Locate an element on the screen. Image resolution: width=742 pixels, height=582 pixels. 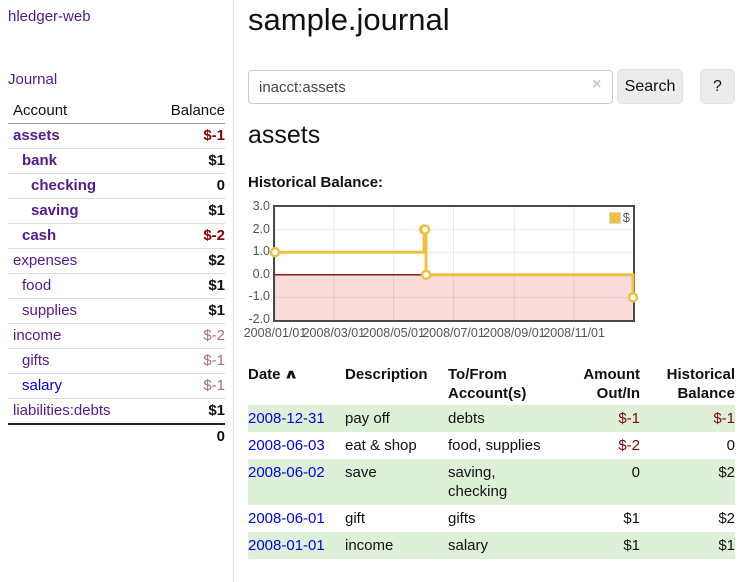
register-row: 2008-01-01 income salary $1 $1 is located at coordinates (491, 545).